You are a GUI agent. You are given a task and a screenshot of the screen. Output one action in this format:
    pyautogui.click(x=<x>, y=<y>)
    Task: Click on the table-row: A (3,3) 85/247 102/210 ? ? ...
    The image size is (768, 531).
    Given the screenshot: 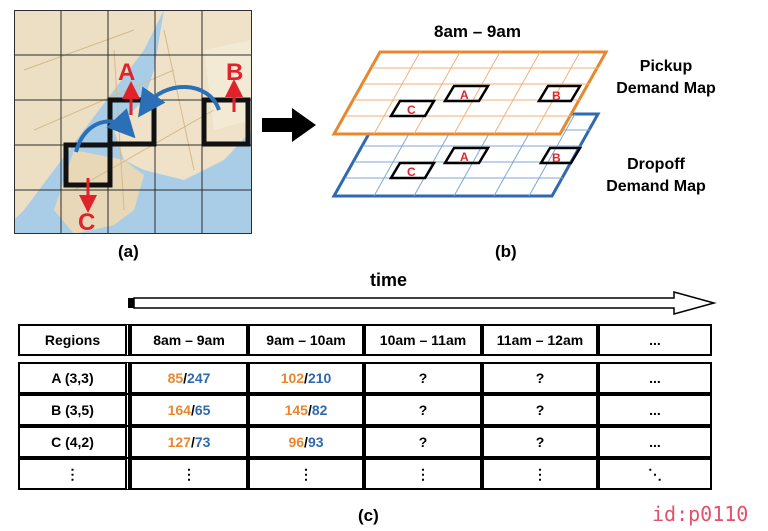 What is the action you would take?
    pyautogui.click(x=365, y=378)
    